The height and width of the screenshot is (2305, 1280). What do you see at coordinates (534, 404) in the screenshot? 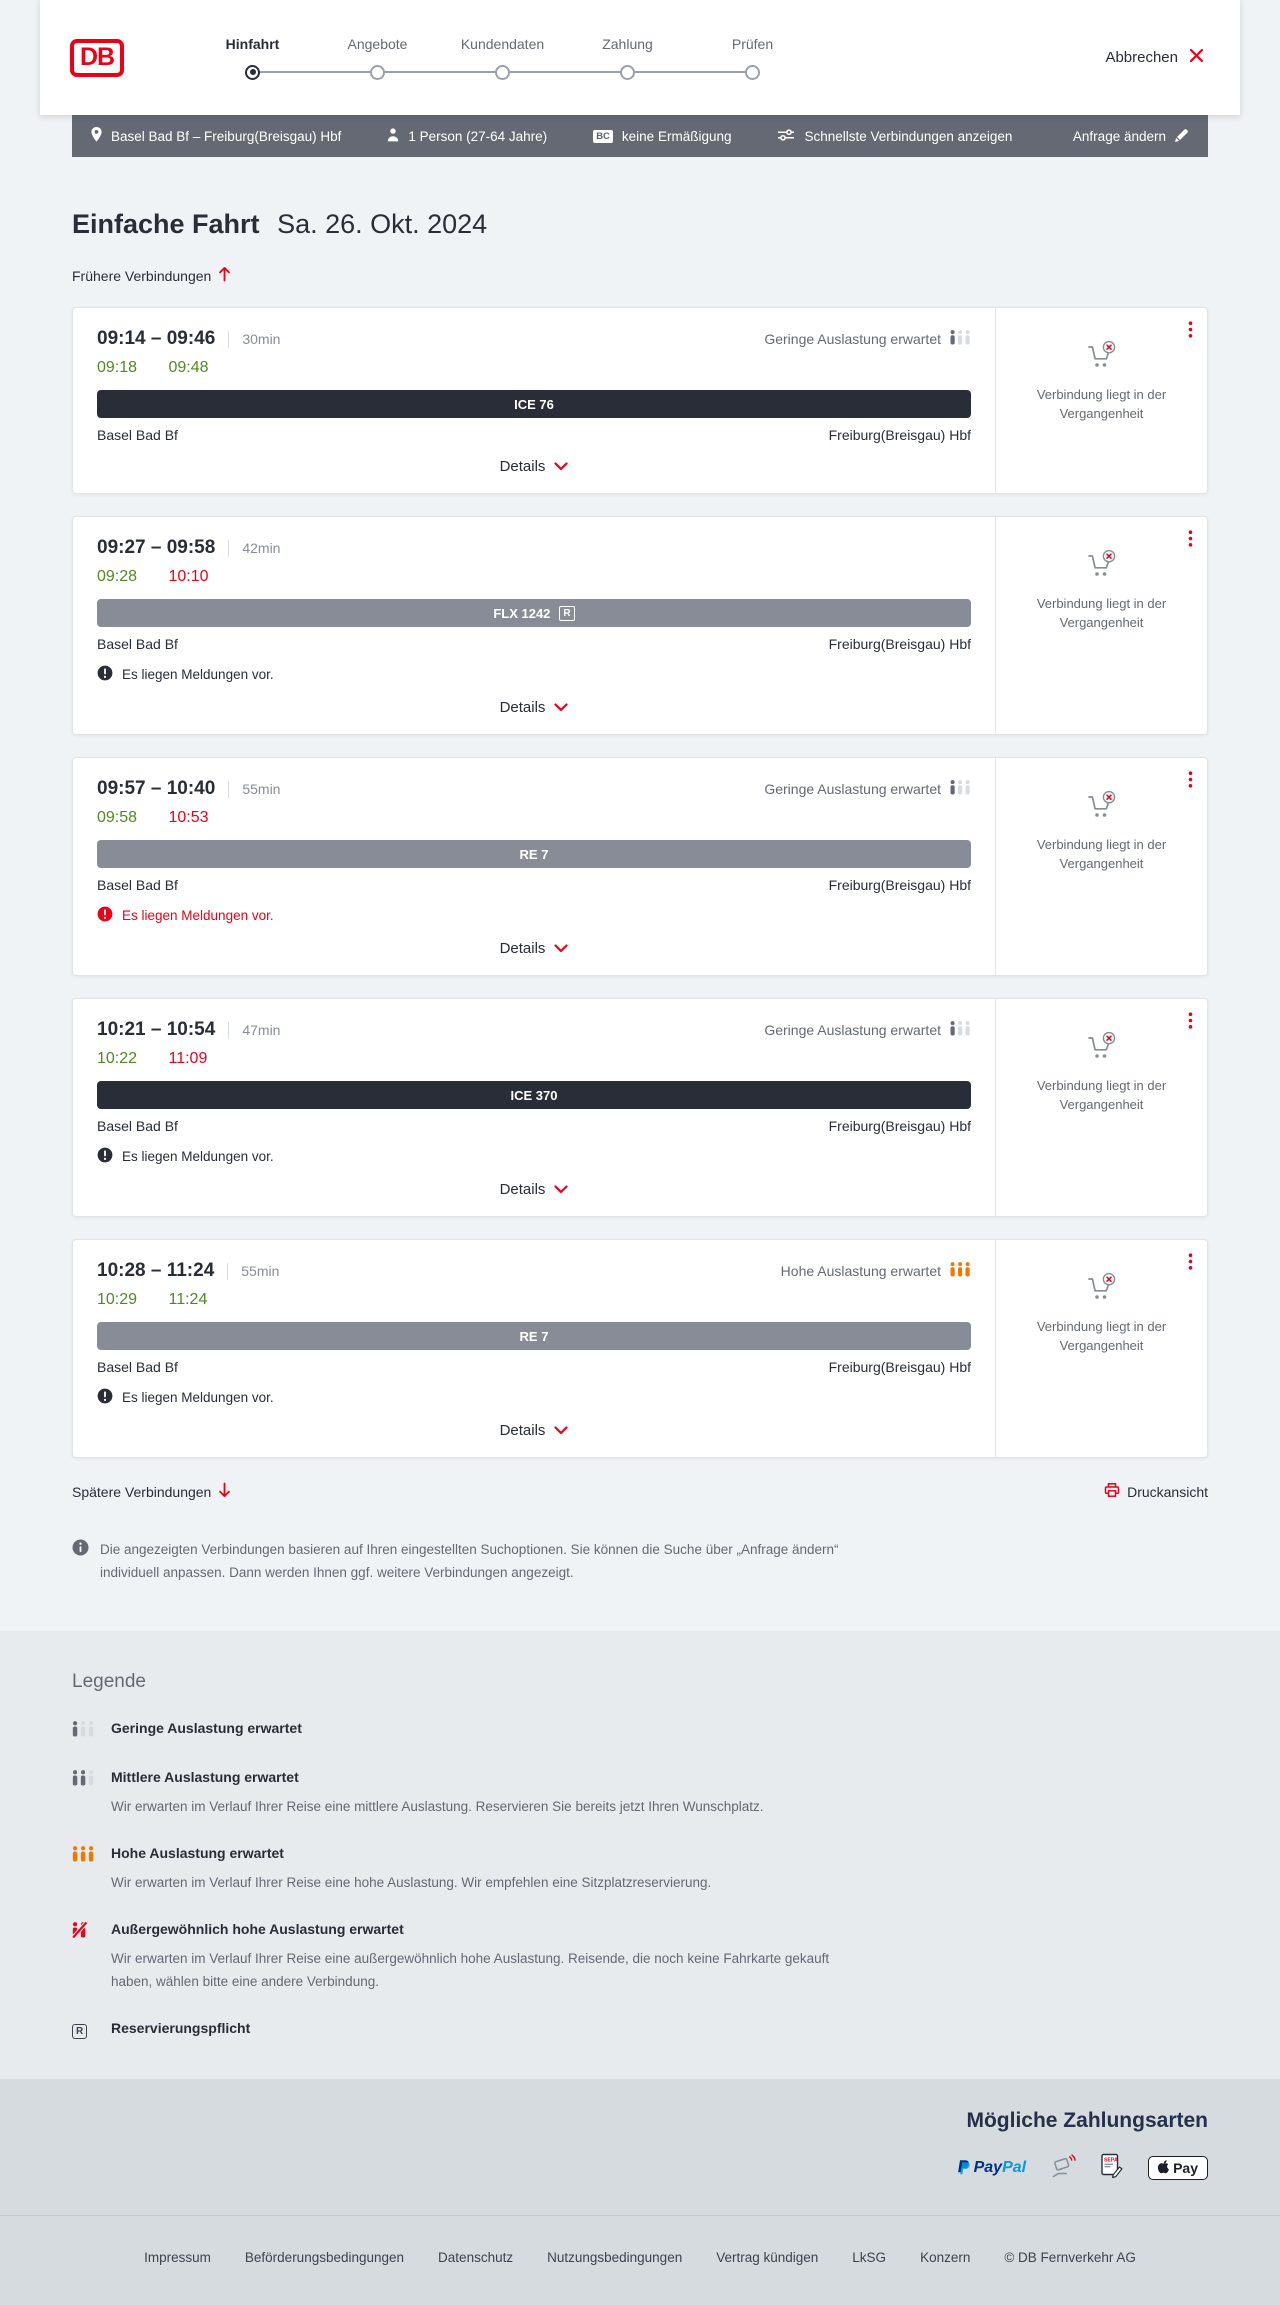
I see `train-line-bar: ICE 76` at bounding box center [534, 404].